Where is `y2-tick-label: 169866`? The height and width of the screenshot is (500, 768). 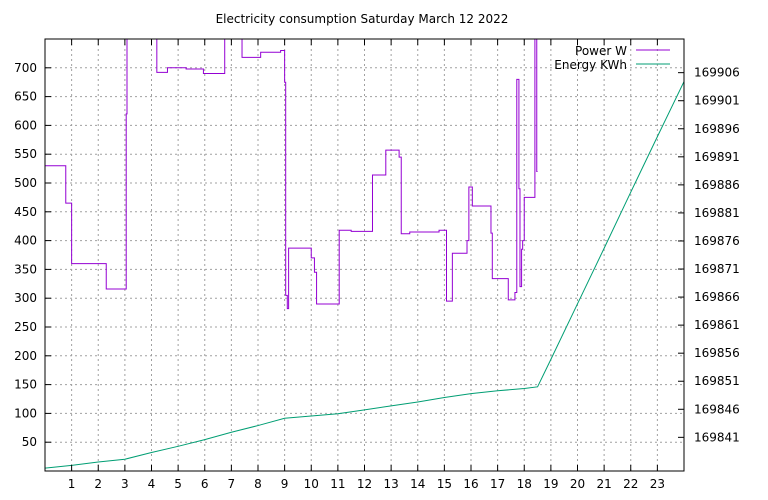
y2-tick-label: 169866 is located at coordinates (717, 297).